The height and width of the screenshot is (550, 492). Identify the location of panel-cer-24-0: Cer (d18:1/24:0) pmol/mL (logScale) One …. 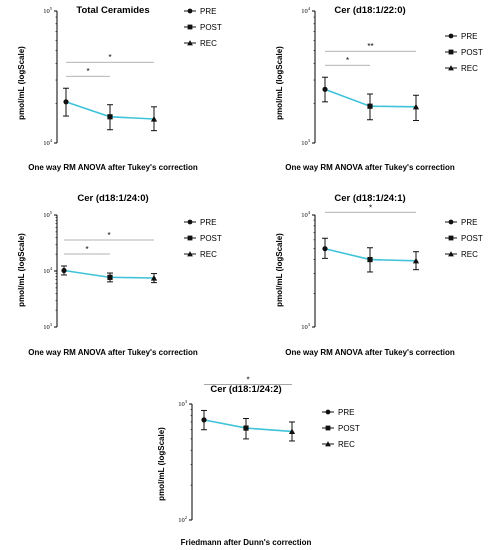
(119, 275).